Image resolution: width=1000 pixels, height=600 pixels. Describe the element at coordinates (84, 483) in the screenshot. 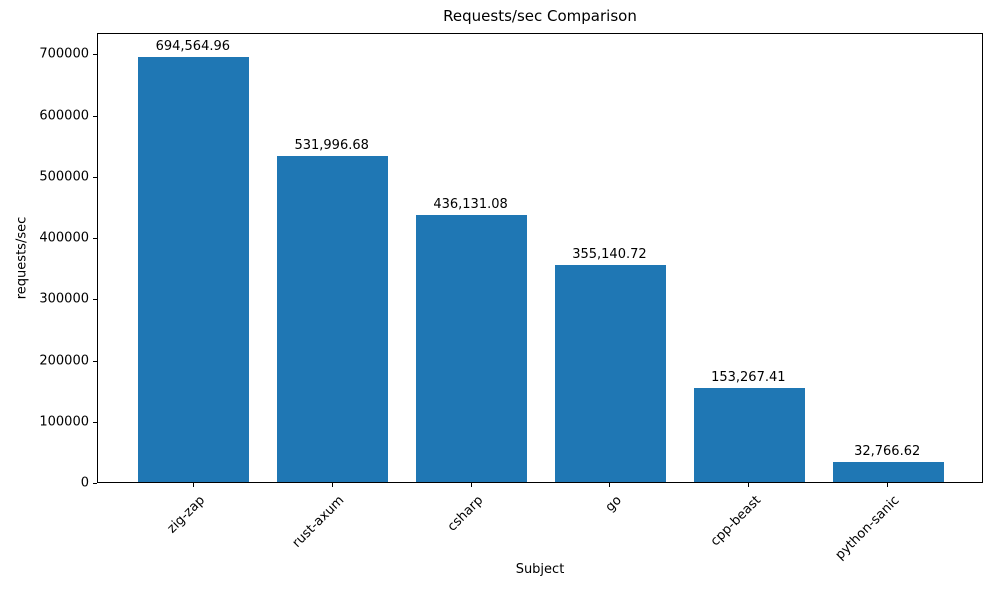

I see `y-tick-label: 0` at that location.